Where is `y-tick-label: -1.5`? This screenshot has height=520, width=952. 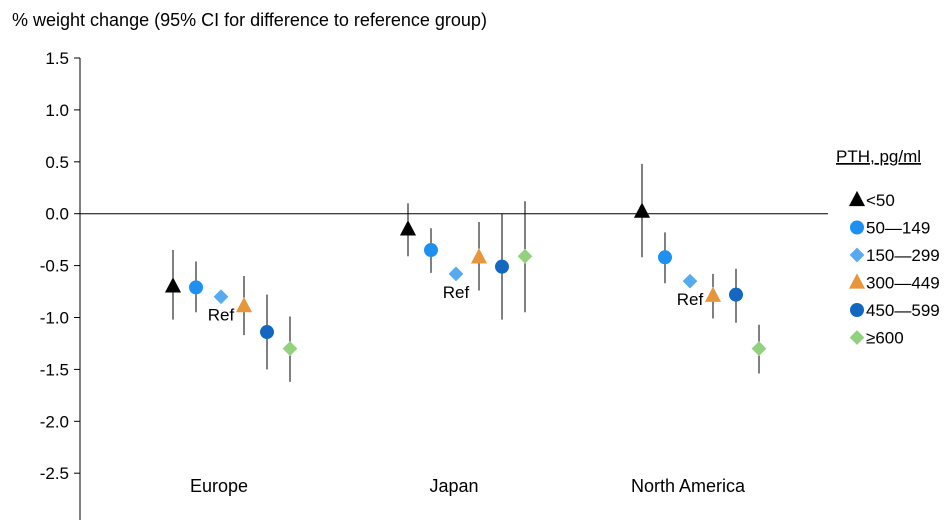 y-tick-label: -1.5 is located at coordinates (54, 369).